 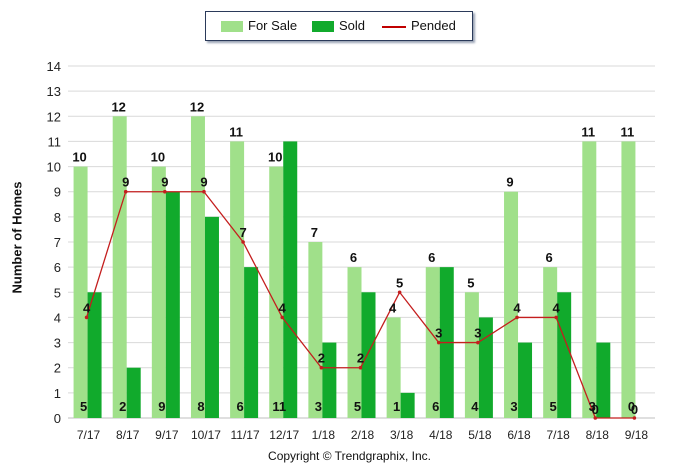 I want to click on y-tick-label: 6, so click(x=57, y=267).